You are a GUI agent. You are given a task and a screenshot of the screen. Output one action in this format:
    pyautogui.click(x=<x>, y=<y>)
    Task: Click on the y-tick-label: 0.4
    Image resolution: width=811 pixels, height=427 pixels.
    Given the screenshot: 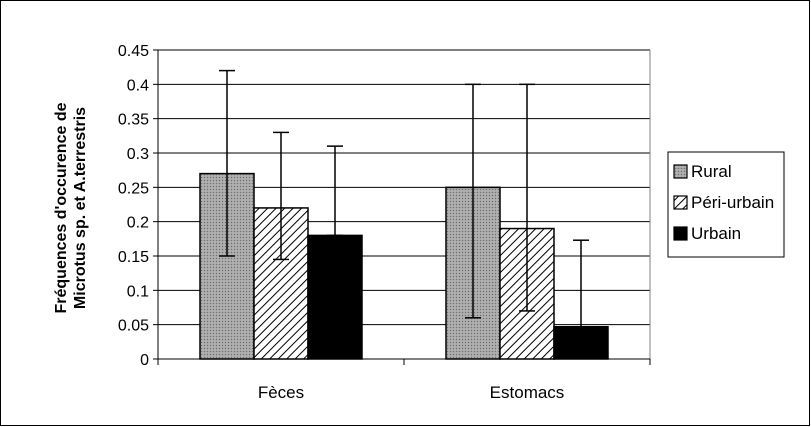 What is the action you would take?
    pyautogui.click(x=138, y=85)
    